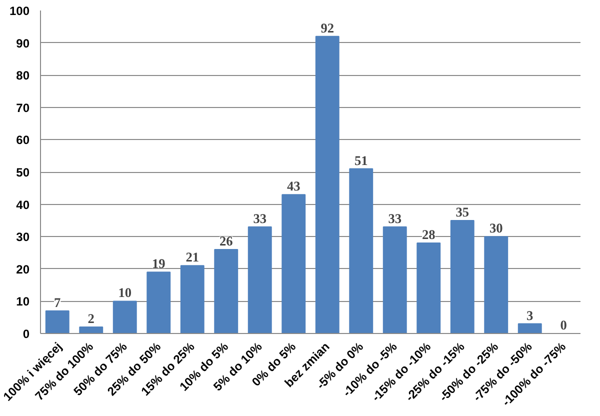 The height and width of the screenshot is (416, 600). I want to click on data-label: 0, so click(564, 325).